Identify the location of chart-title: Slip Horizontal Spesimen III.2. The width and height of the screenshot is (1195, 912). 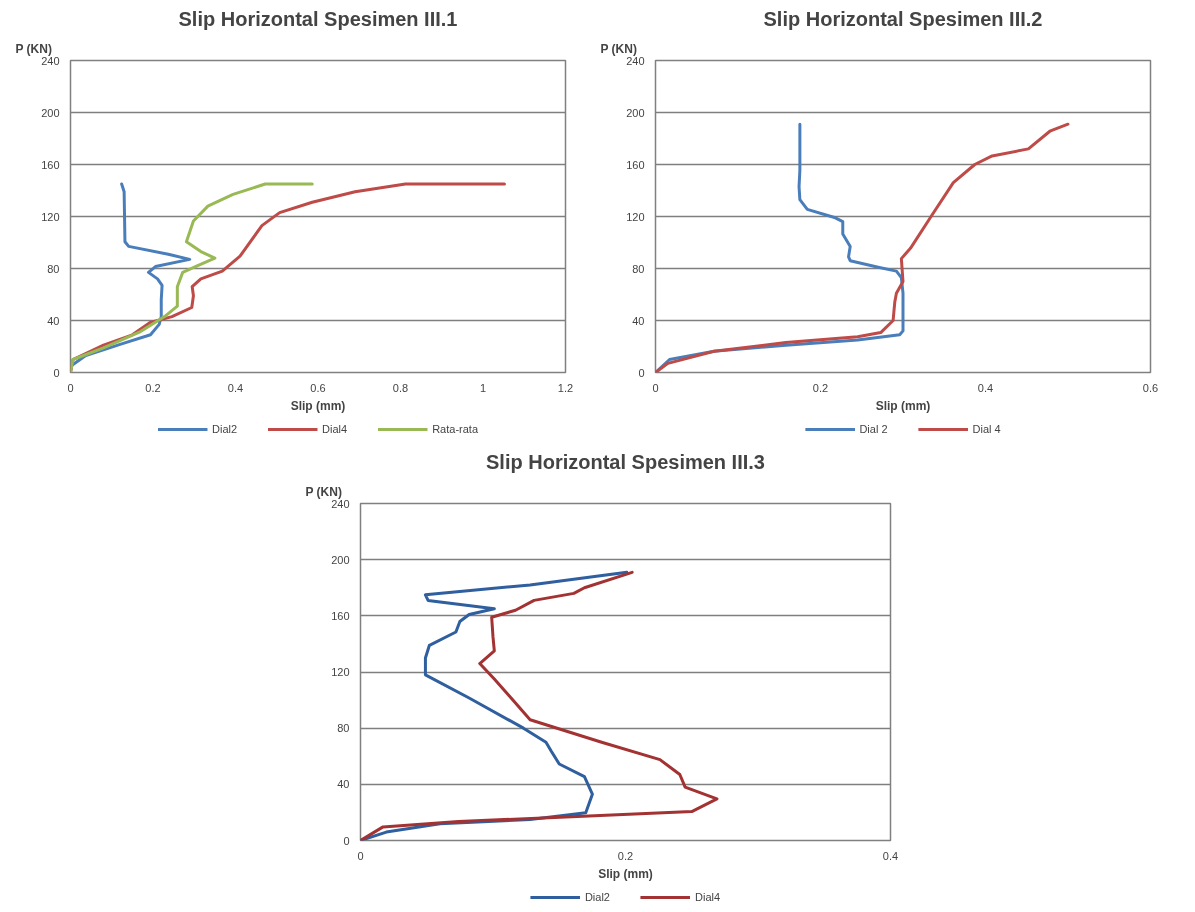
(903, 18).